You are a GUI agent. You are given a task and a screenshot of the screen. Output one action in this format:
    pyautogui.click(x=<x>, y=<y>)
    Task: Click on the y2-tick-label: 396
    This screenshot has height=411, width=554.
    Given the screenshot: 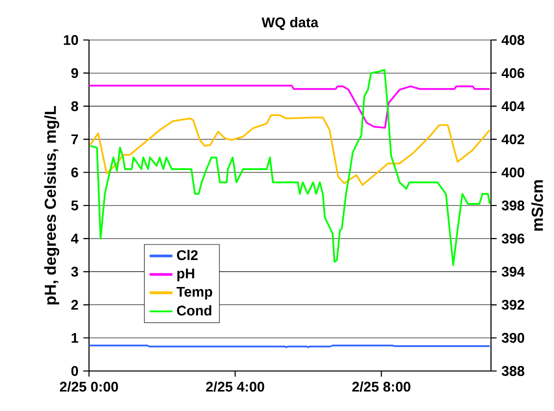 What is the action you would take?
    pyautogui.click(x=513, y=239)
    